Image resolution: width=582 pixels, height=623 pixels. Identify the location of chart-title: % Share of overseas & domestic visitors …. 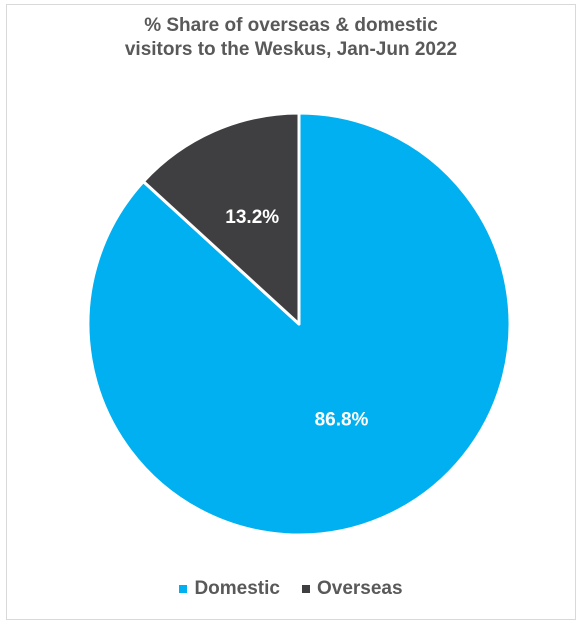
(291, 38).